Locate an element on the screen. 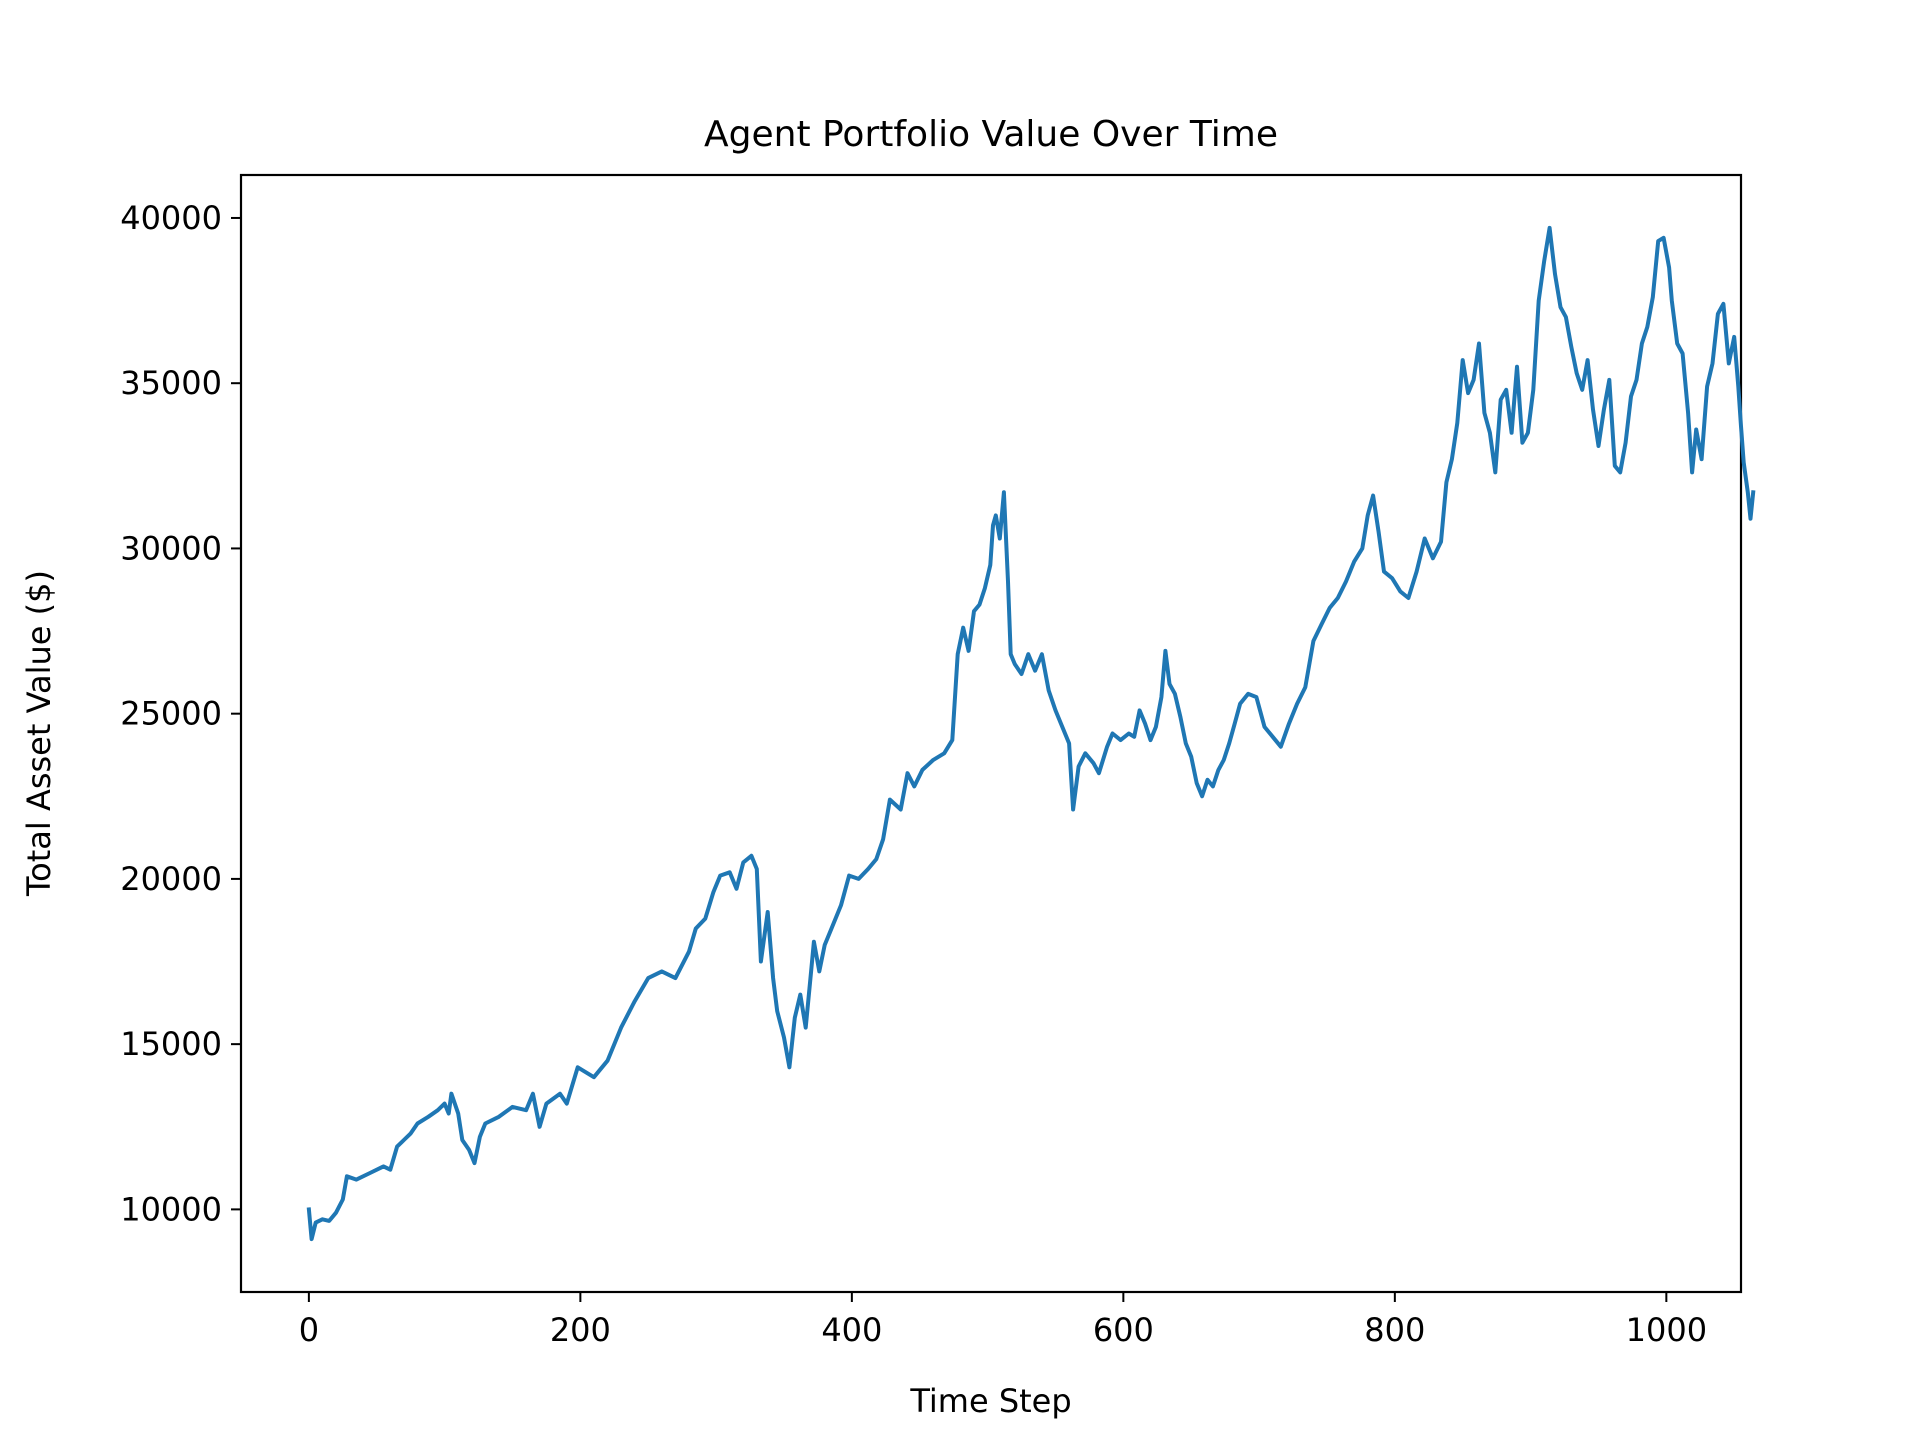 The image size is (1920, 1440). x-tick-label: 1000 is located at coordinates (1666, 1330).